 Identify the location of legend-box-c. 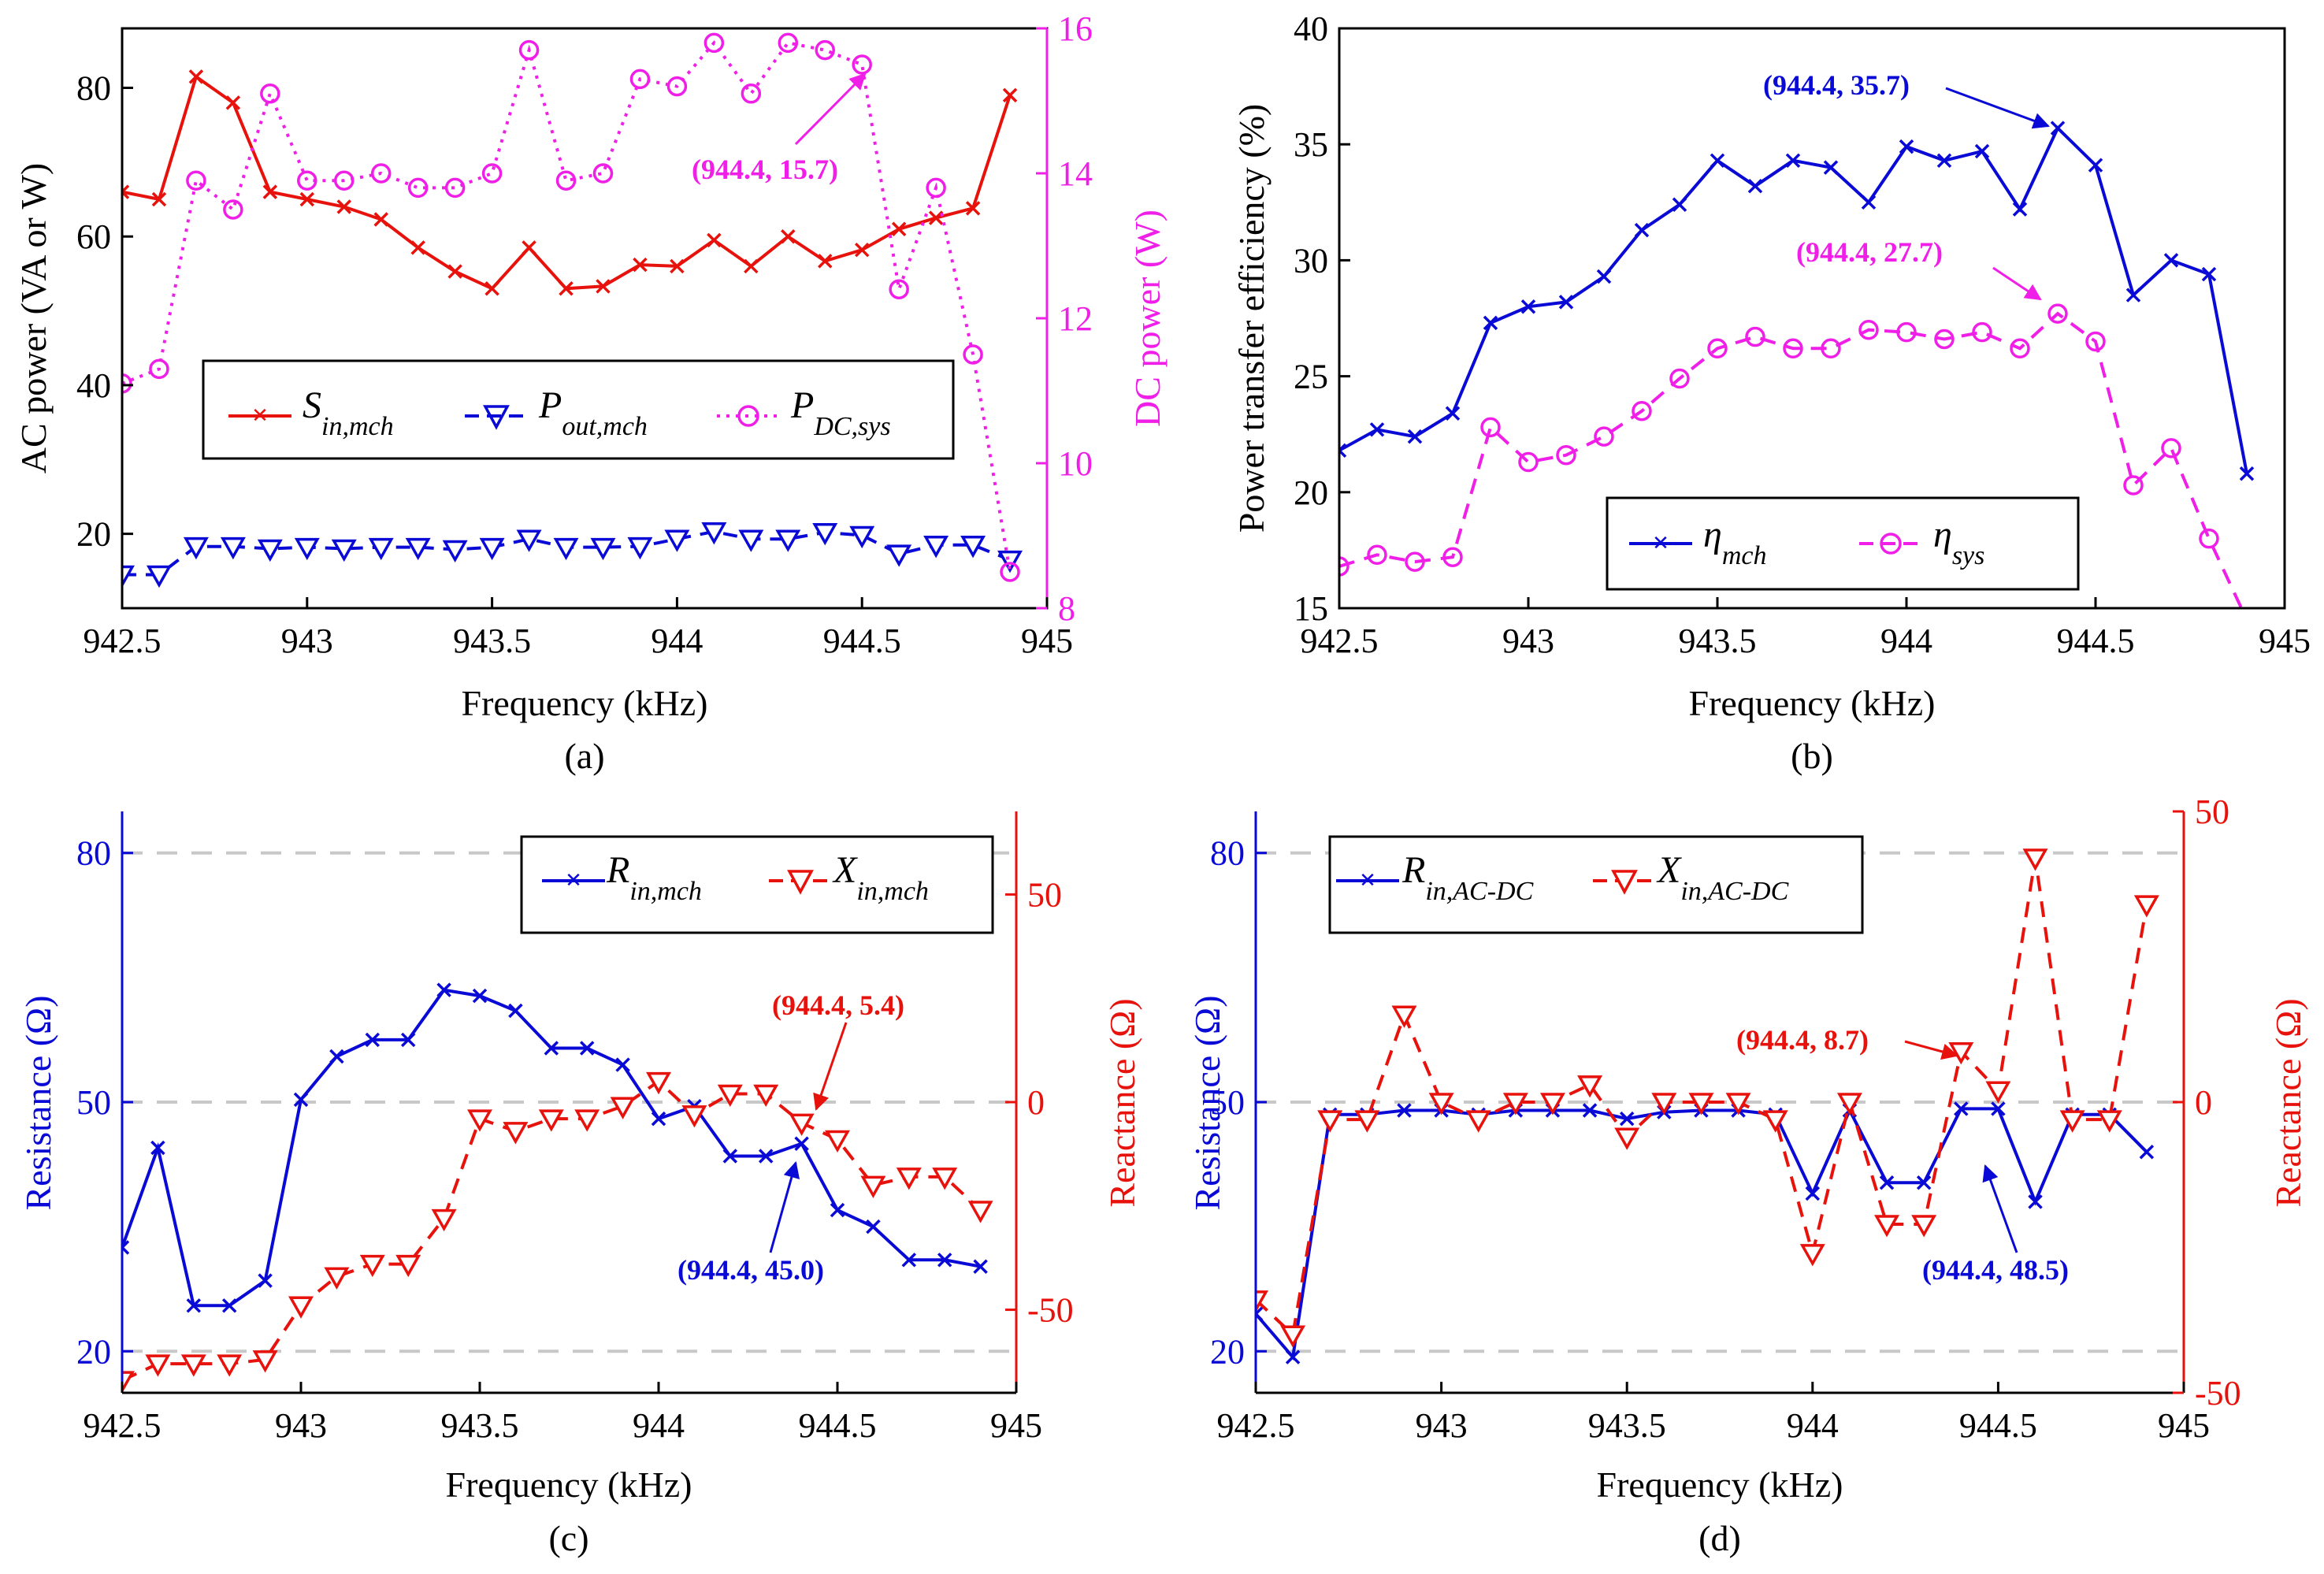
(757, 884).